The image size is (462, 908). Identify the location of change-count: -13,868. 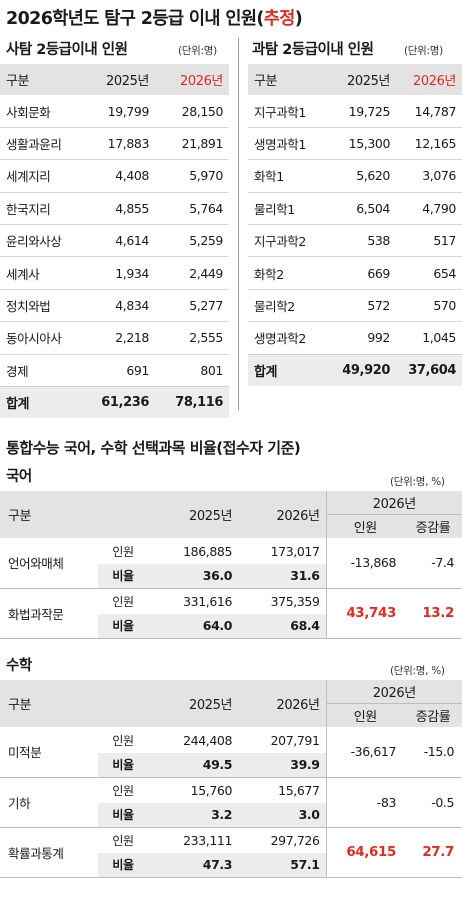
(365, 563).